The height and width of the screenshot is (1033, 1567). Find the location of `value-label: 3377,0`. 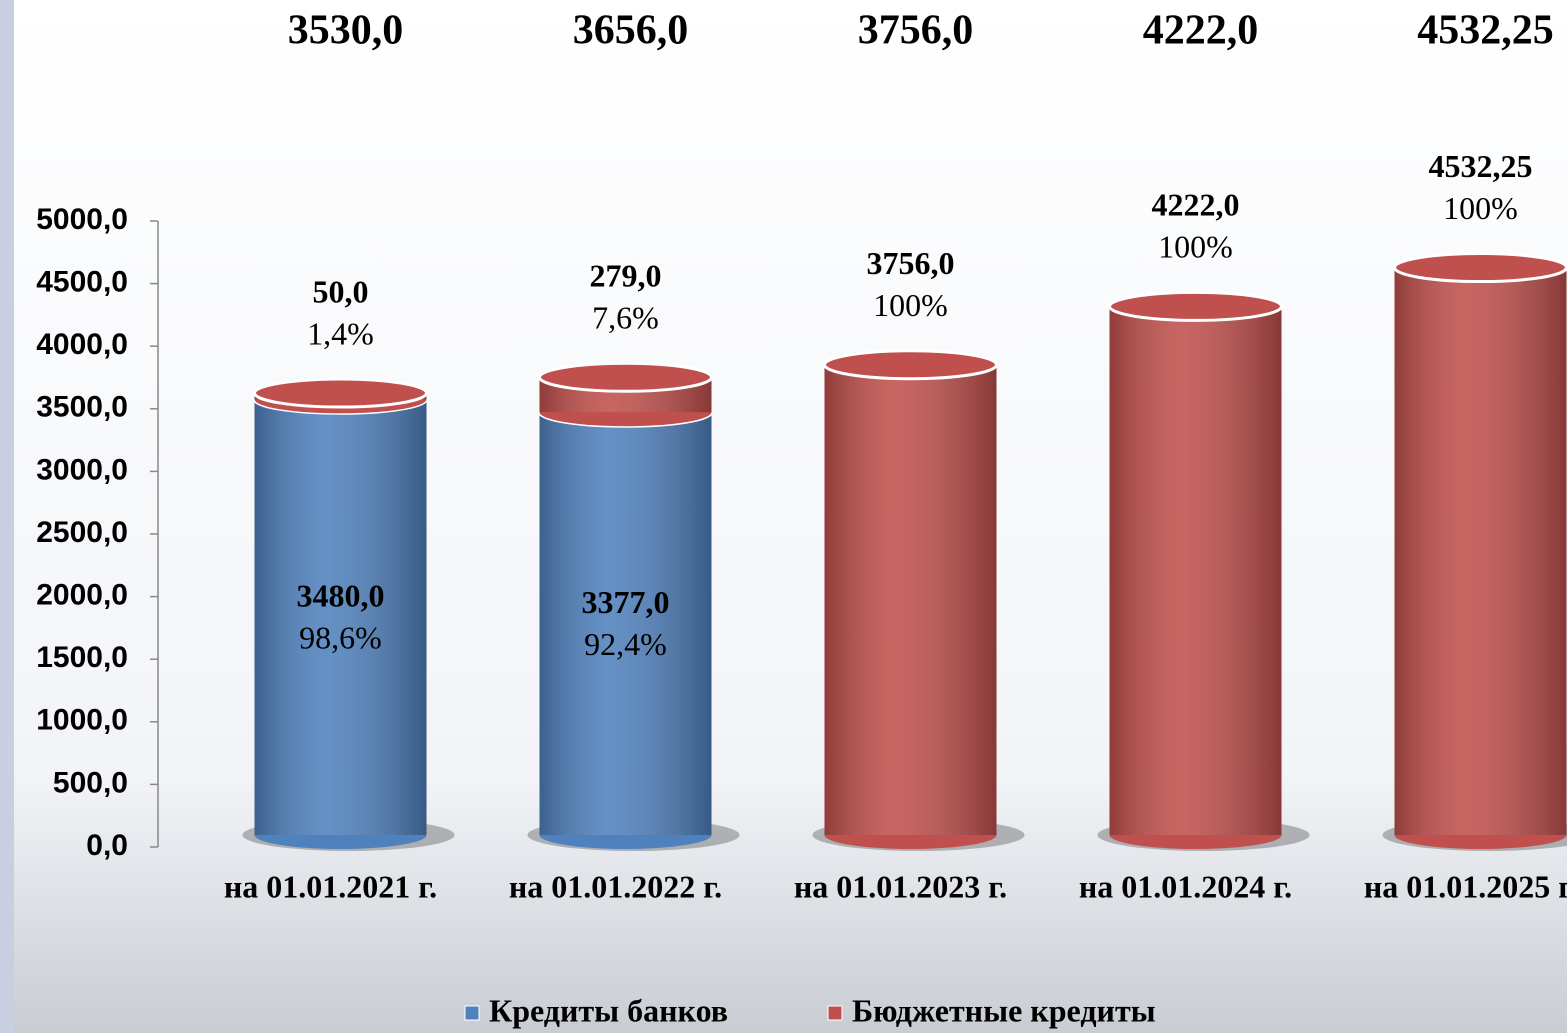

value-label: 3377,0 is located at coordinates (626, 602).